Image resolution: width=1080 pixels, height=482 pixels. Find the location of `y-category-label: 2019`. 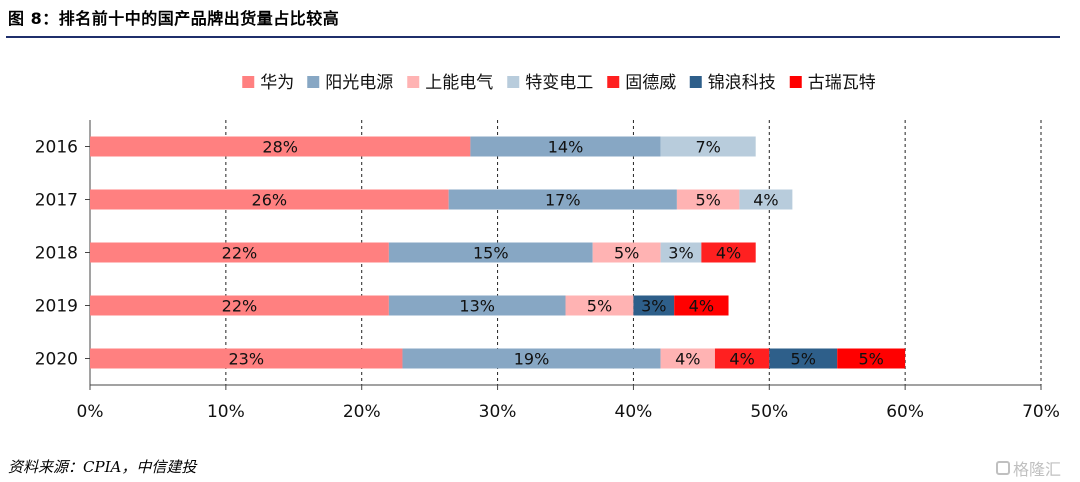

y-category-label: 2019 is located at coordinates (56, 307).